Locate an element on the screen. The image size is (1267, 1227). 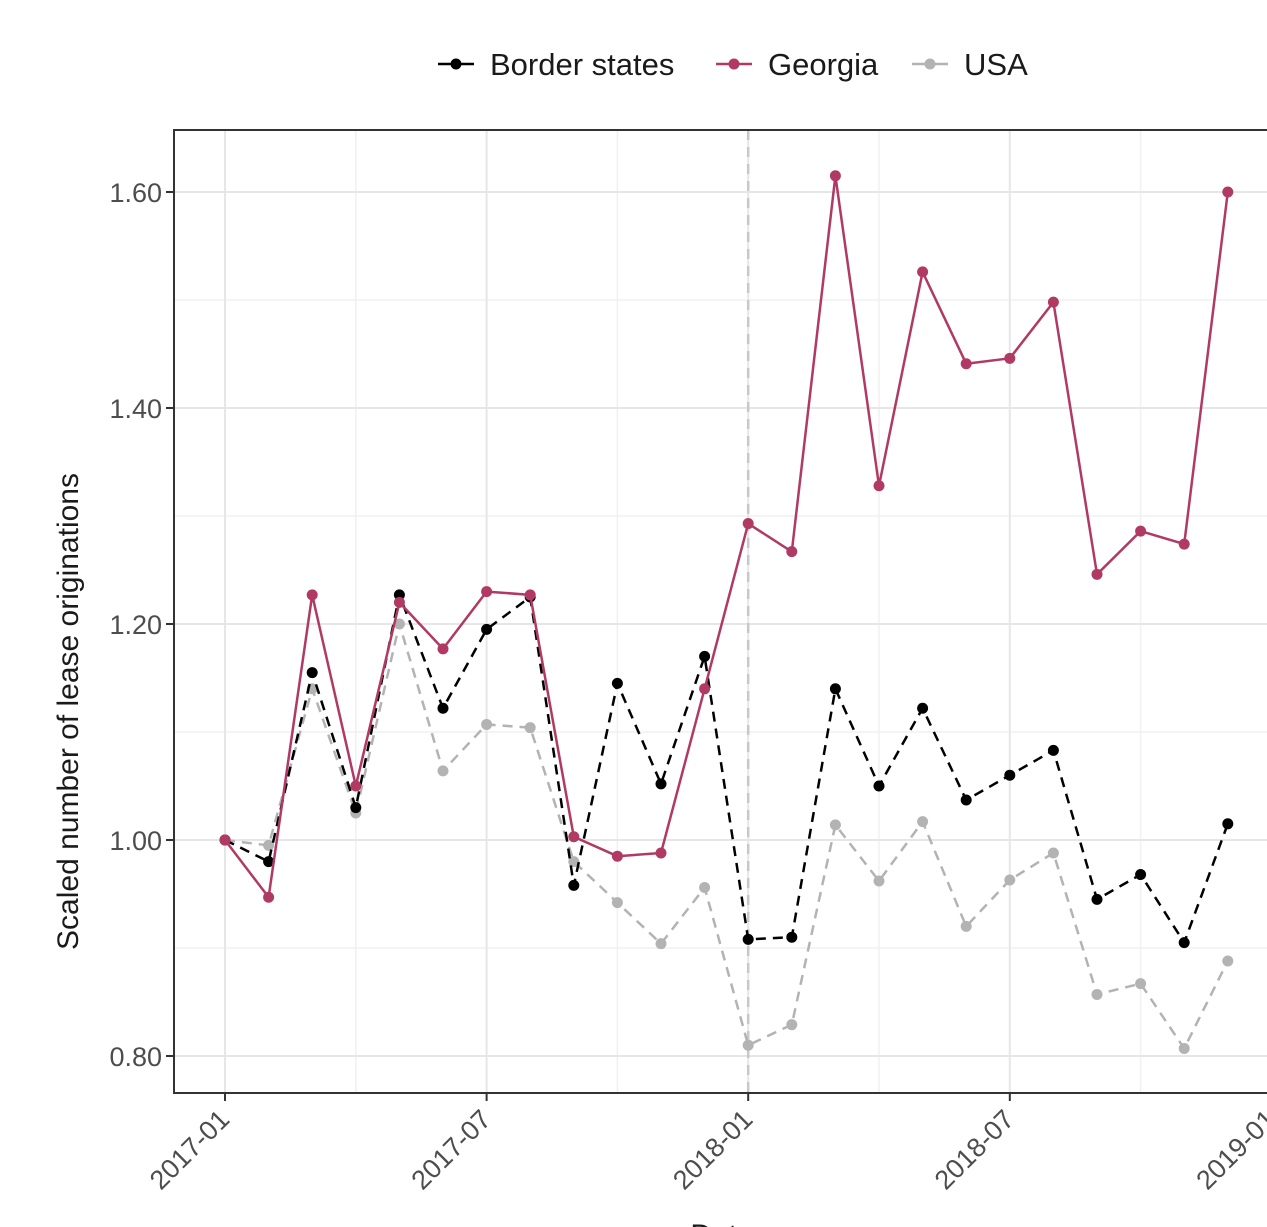
legend-item-usa: USA is located at coordinates (970, 64).